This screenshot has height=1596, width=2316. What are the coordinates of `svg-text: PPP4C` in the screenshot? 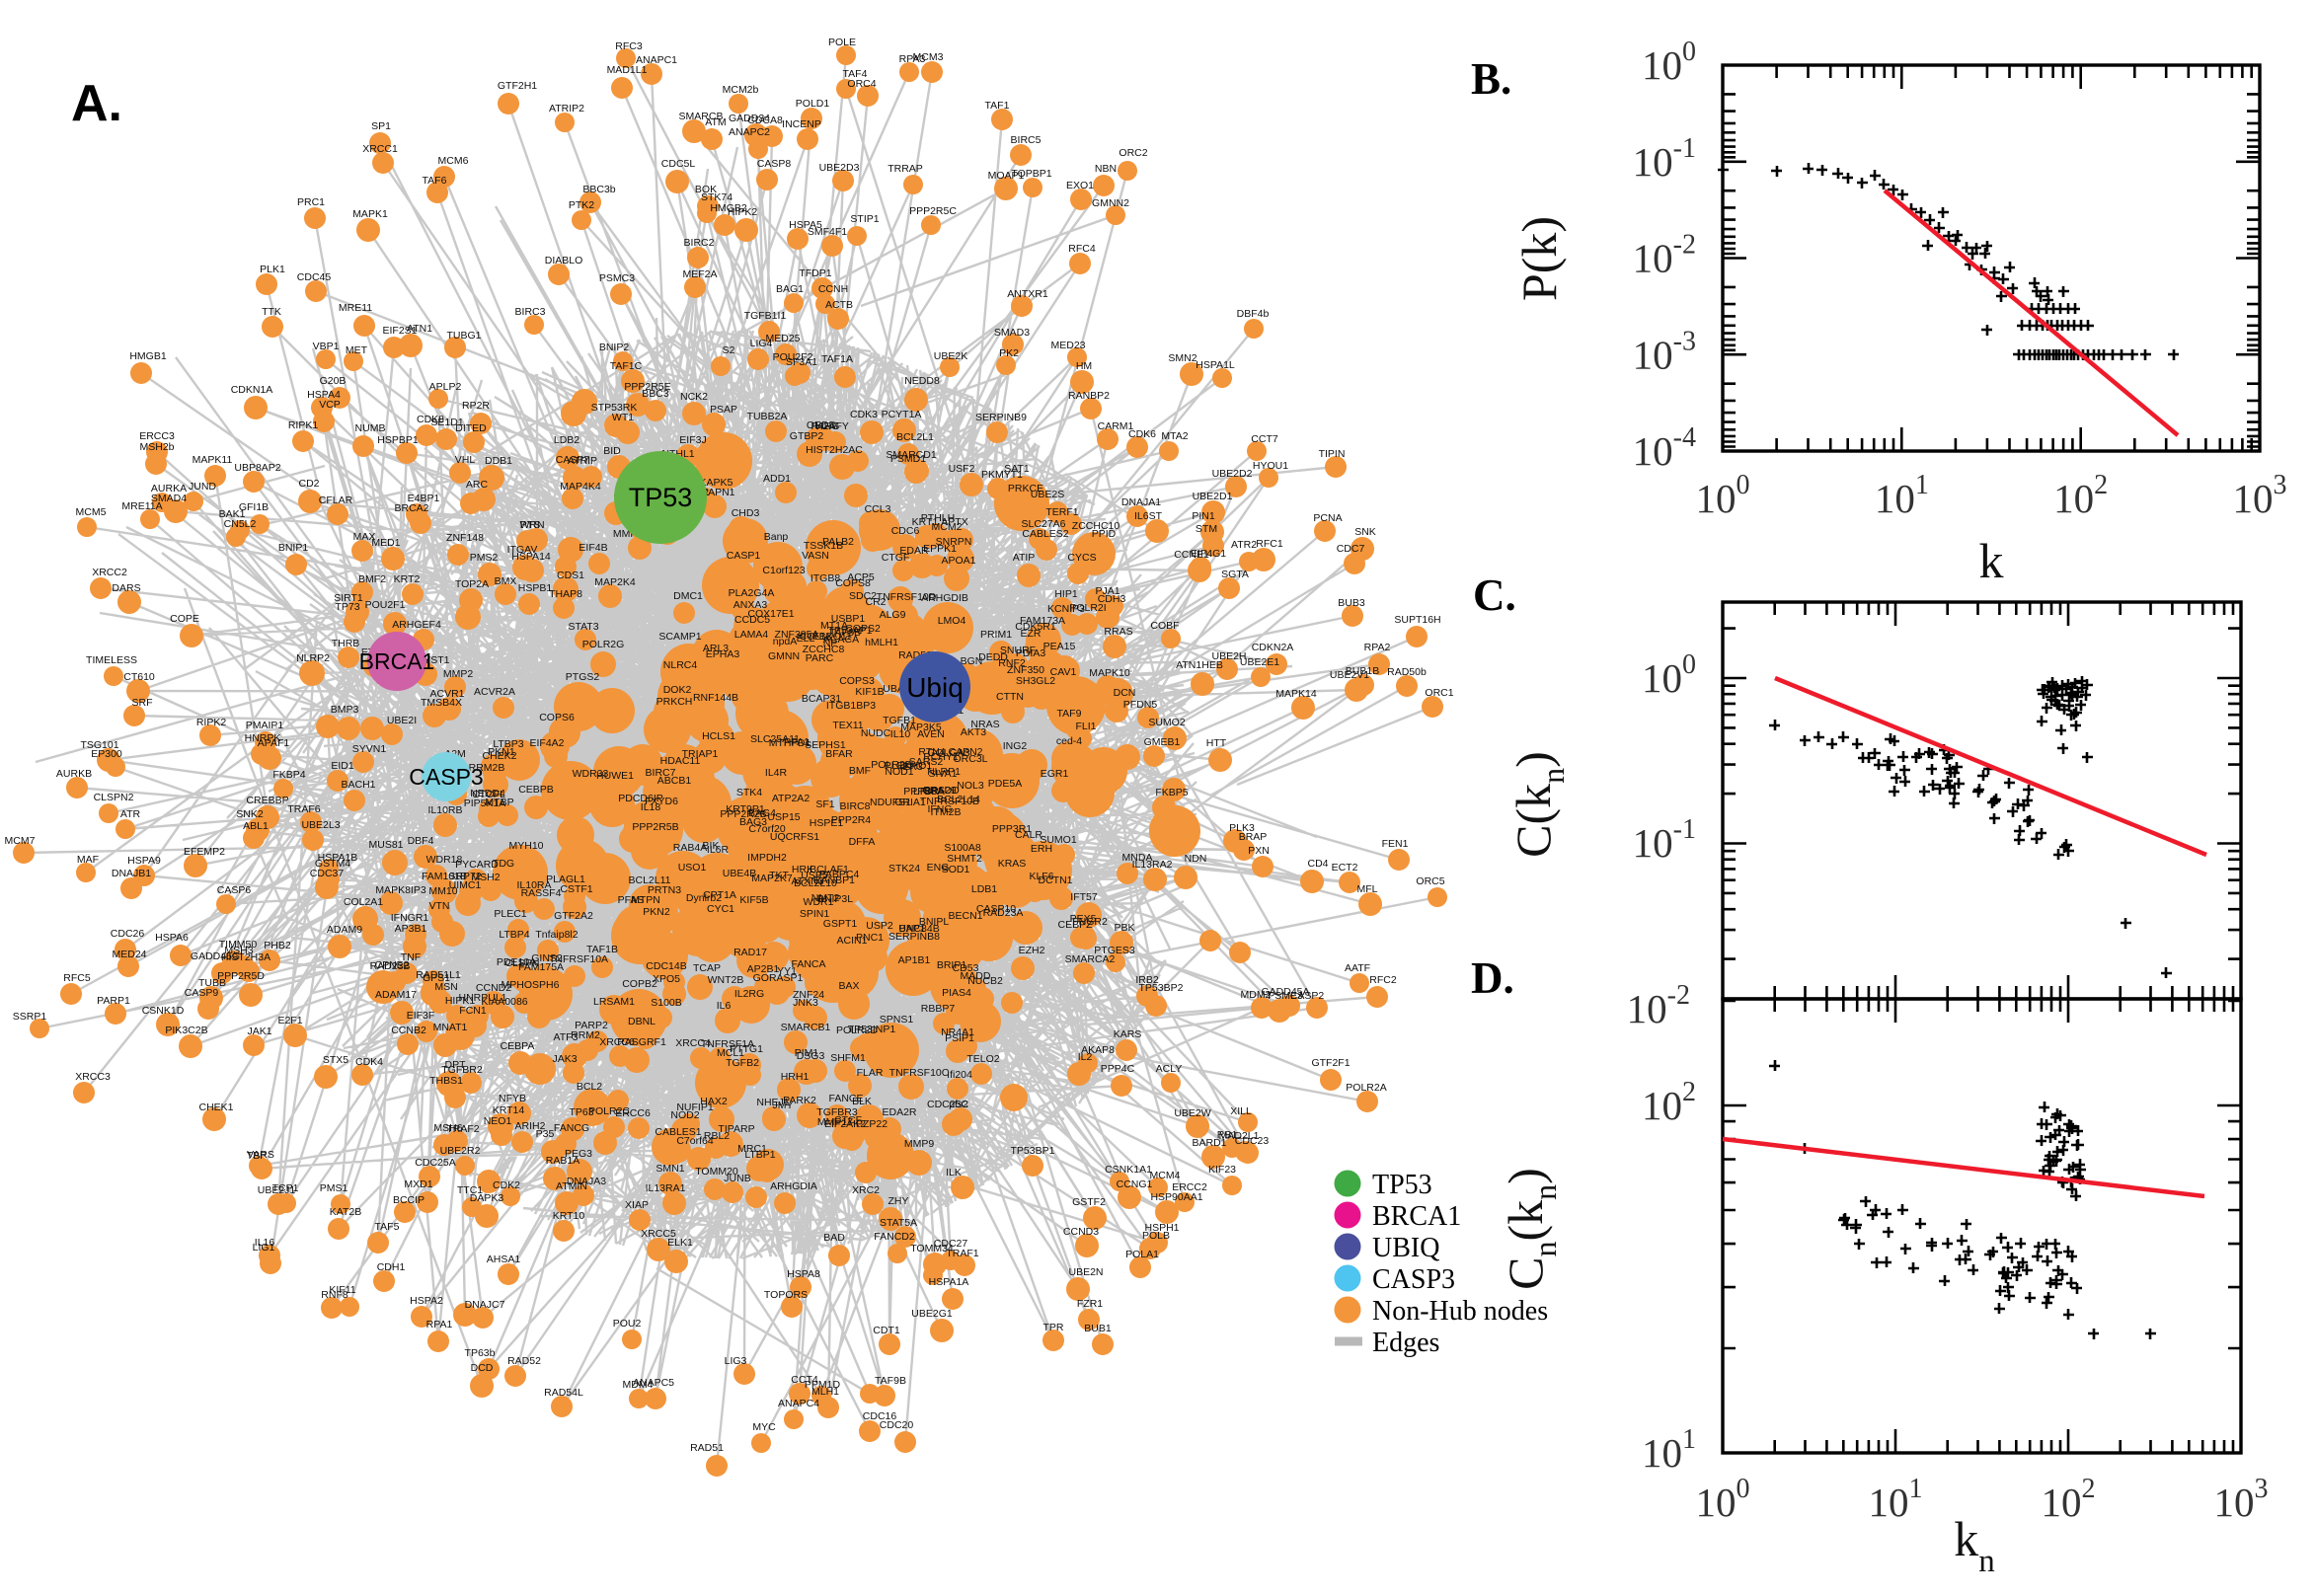 It's located at (1118, 1069).